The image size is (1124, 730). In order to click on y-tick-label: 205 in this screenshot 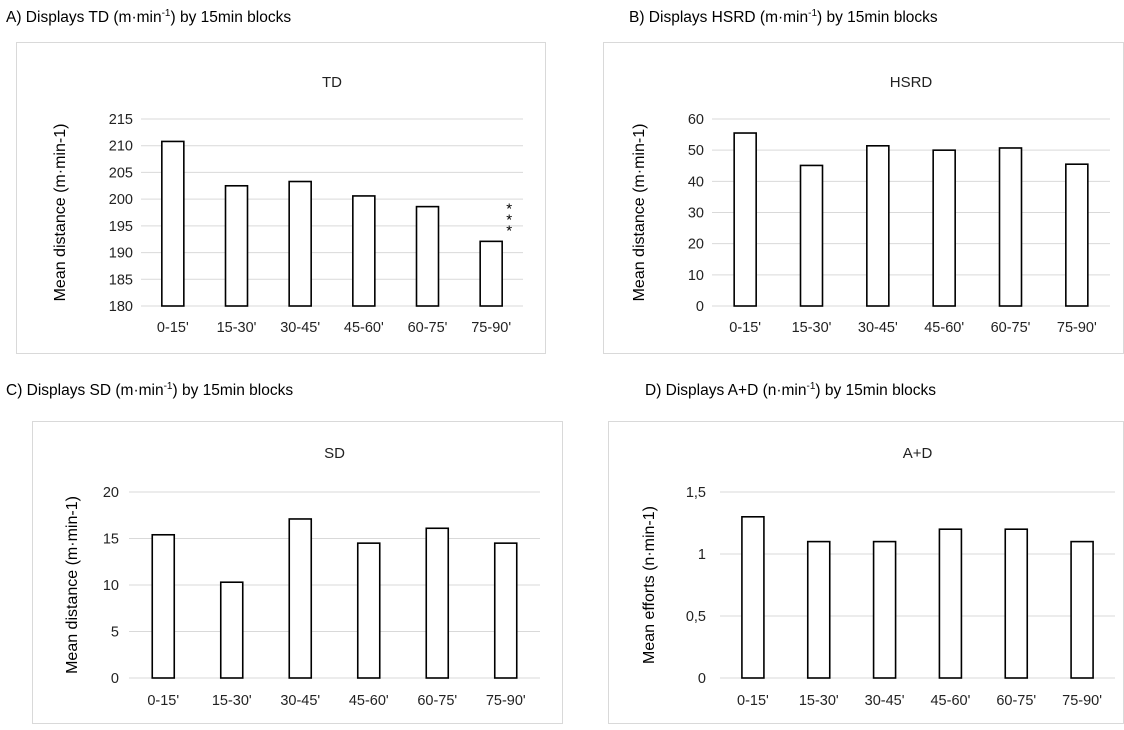, I will do `click(121, 173)`.